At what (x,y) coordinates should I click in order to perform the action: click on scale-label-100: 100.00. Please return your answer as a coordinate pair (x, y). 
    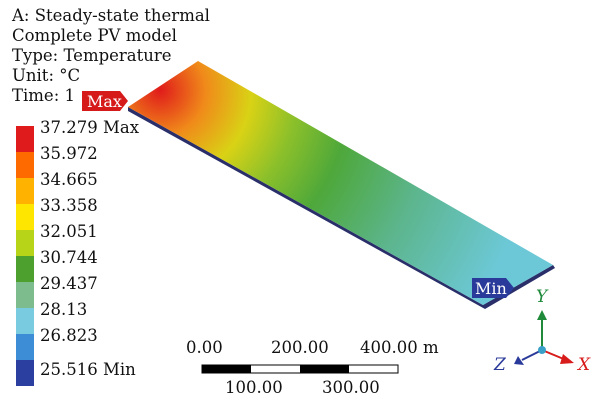
    Looking at the image, I should click on (254, 387).